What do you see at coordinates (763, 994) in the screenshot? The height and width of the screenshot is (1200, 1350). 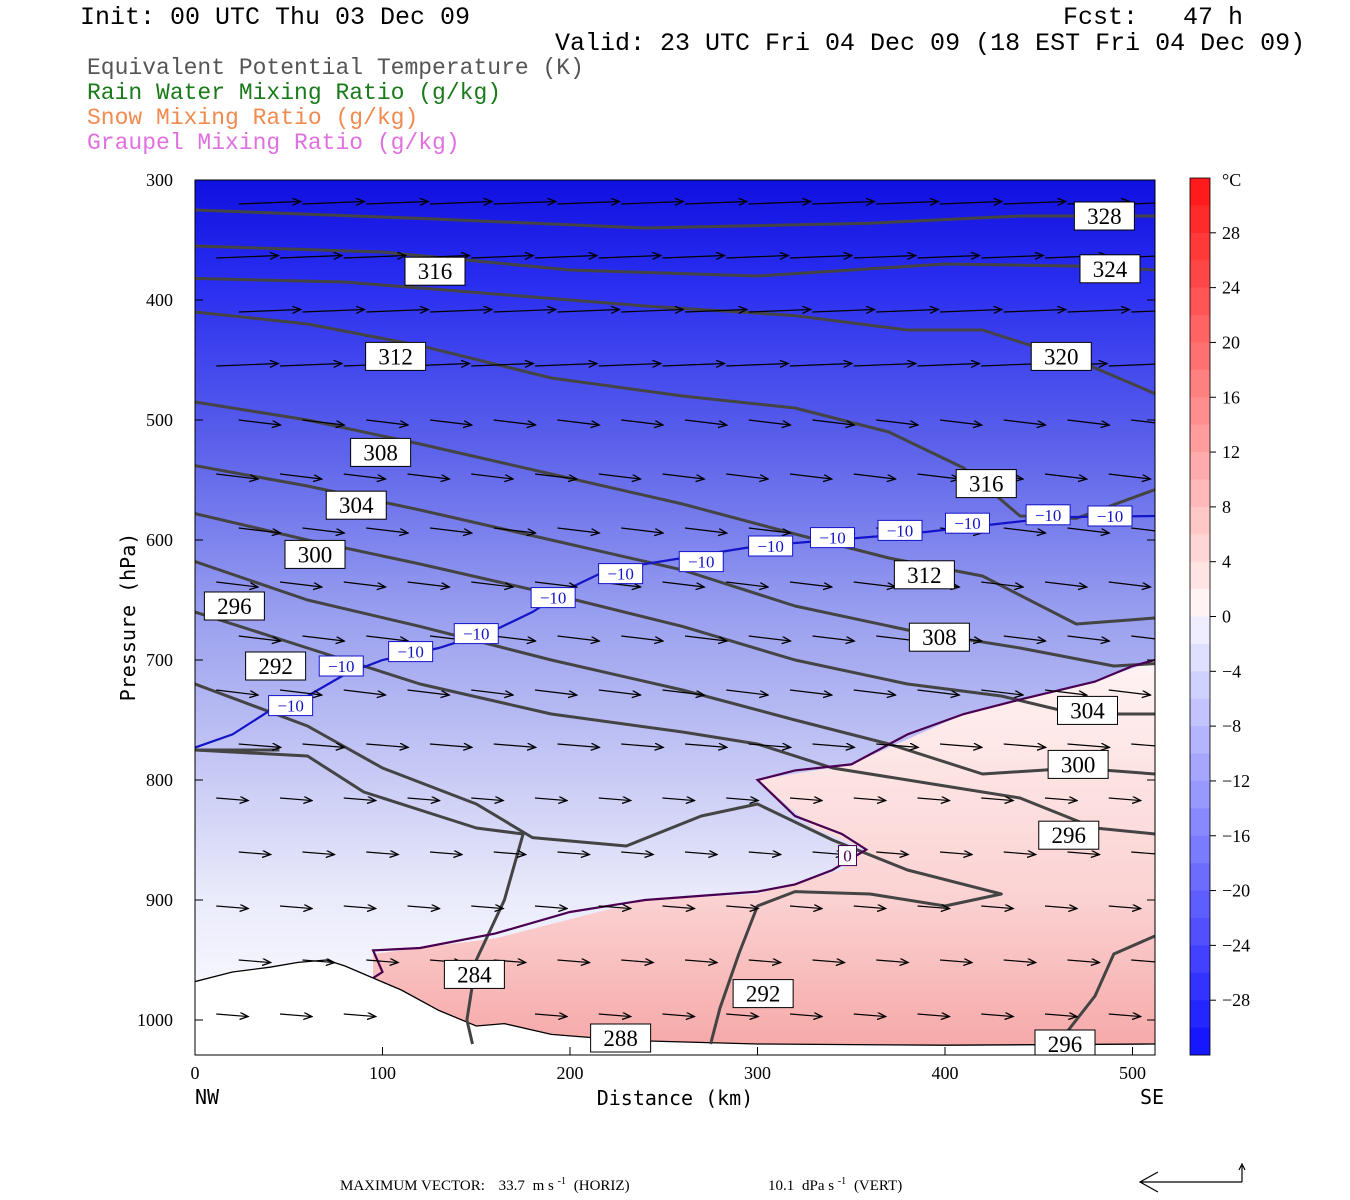 I see `contour-label: 292` at bounding box center [763, 994].